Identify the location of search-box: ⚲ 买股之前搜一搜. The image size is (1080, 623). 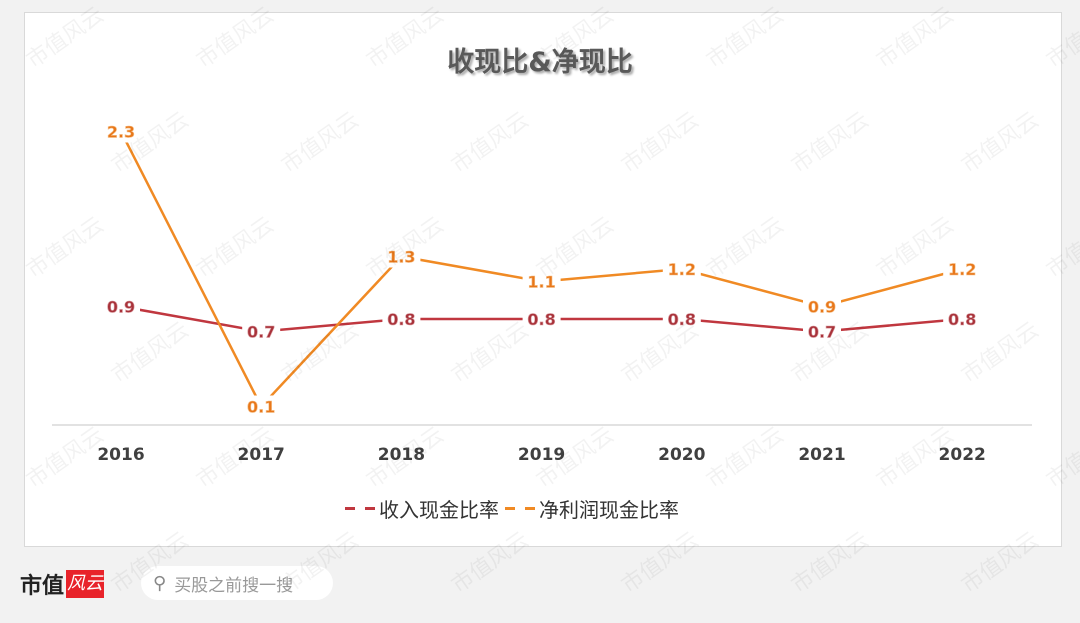
(237, 583).